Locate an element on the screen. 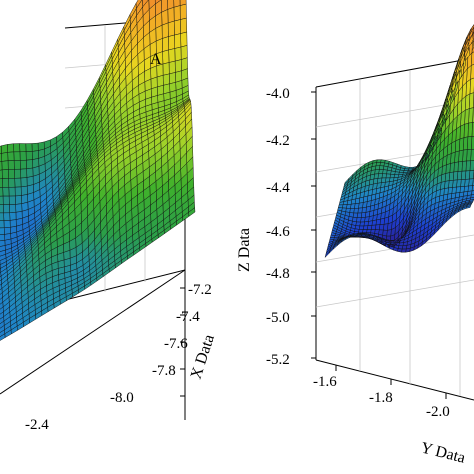  y-tick-label: -2.4 is located at coordinates (37, 425).